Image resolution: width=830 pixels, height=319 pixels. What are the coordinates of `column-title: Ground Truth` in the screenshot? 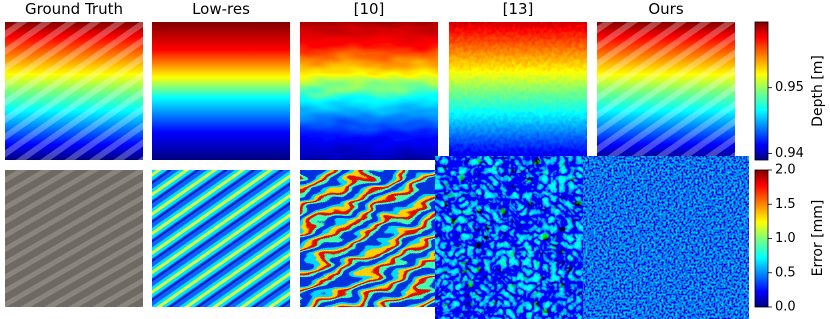 It's located at (74, 9).